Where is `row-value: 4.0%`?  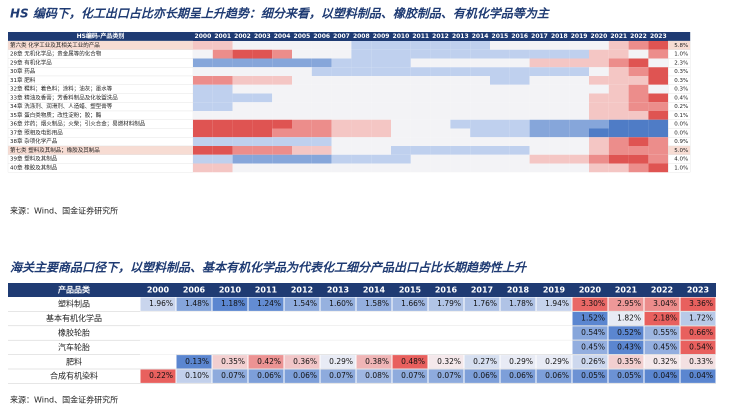 row-value: 4.0% is located at coordinates (681, 160).